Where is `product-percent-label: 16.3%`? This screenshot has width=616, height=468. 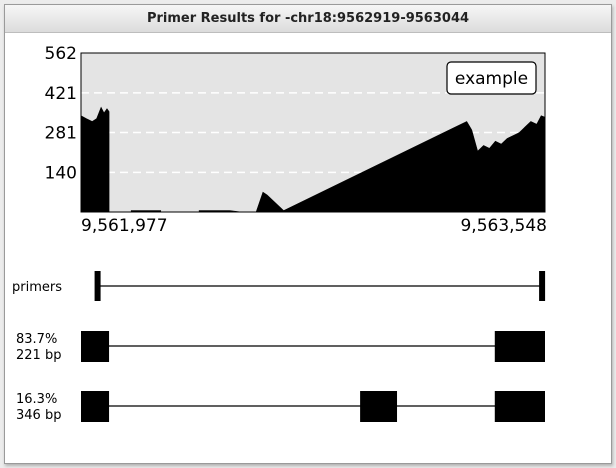
product-percent-label: 16.3% is located at coordinates (36, 399).